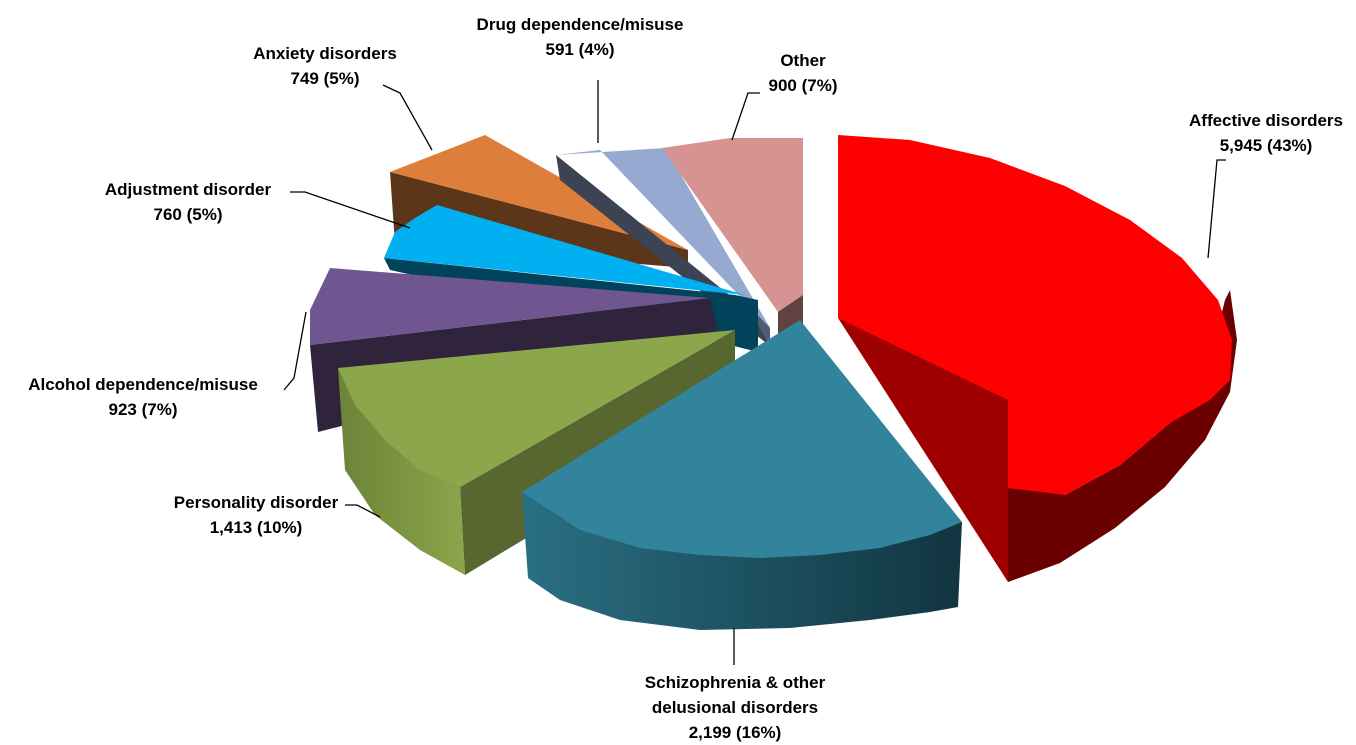 This screenshot has width=1356, height=745. Describe the element at coordinates (580, 49) in the screenshot. I see `value-label: 591 (4%)` at that location.